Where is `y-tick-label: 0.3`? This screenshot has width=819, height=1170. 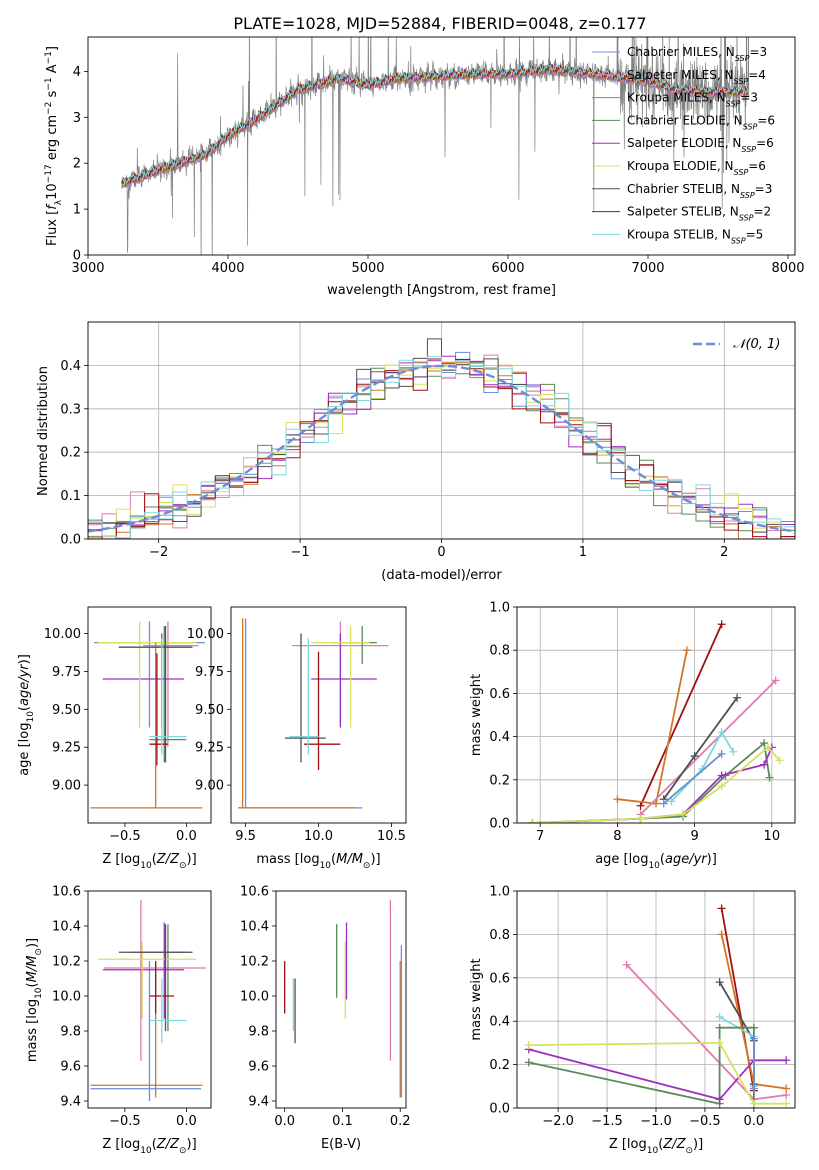 y-tick-label: 0.3 is located at coordinates (70, 409).